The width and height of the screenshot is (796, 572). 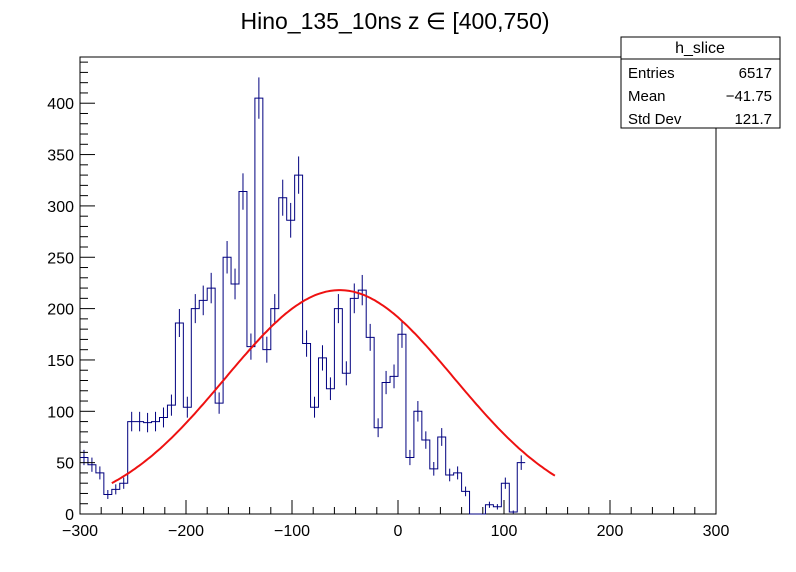 What do you see at coordinates (65, 464) in the screenshot?
I see `y-tick-label: 50` at bounding box center [65, 464].